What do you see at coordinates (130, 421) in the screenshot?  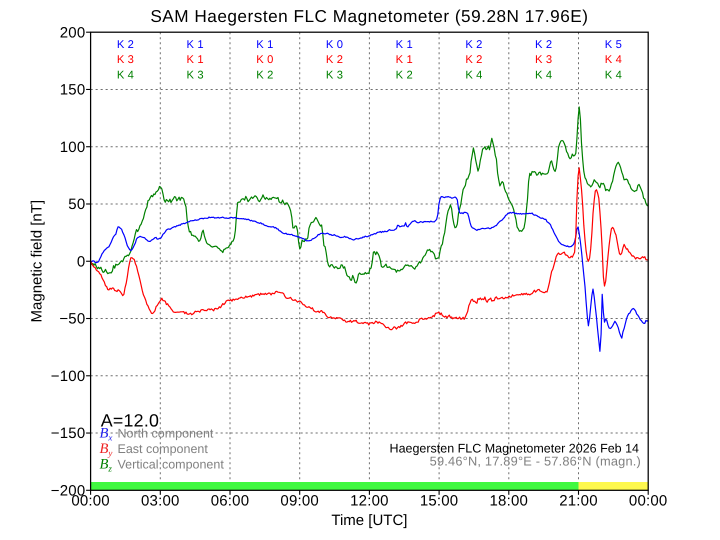 I see `svg-text: A=12.0` at bounding box center [130, 421].